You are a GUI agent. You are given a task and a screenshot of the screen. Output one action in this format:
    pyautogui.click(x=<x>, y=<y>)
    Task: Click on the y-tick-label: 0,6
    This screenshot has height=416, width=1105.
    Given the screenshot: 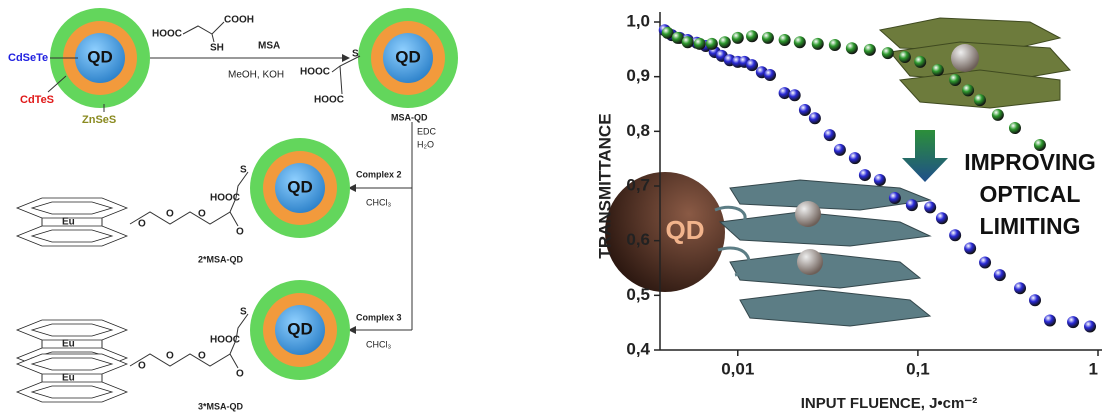 What is the action you would take?
    pyautogui.click(x=638, y=239)
    